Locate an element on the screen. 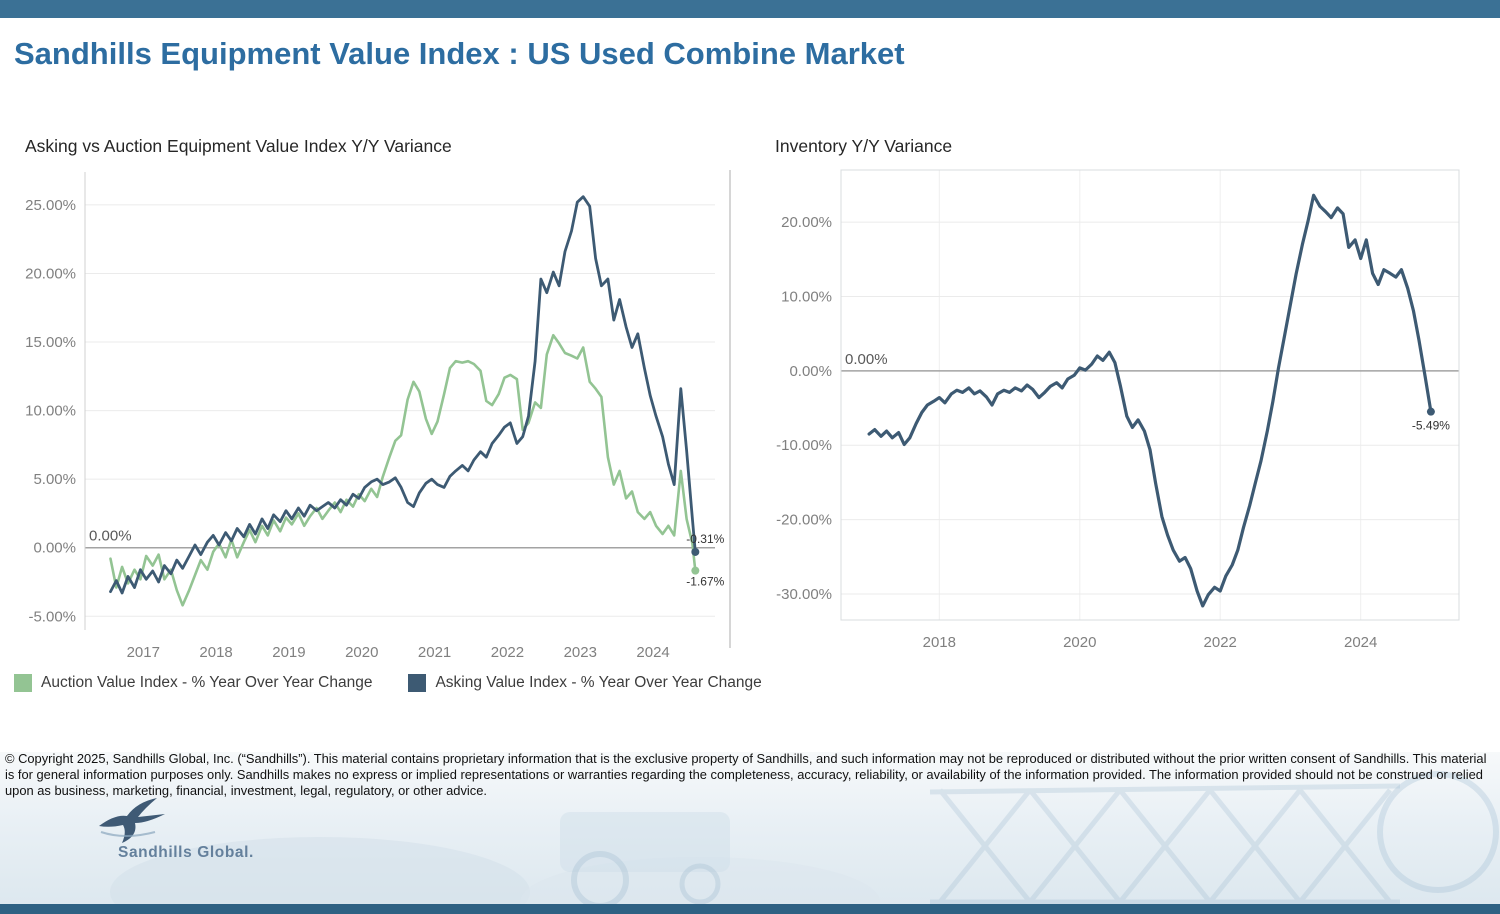  asking-series-swatch-icon is located at coordinates (417, 683).